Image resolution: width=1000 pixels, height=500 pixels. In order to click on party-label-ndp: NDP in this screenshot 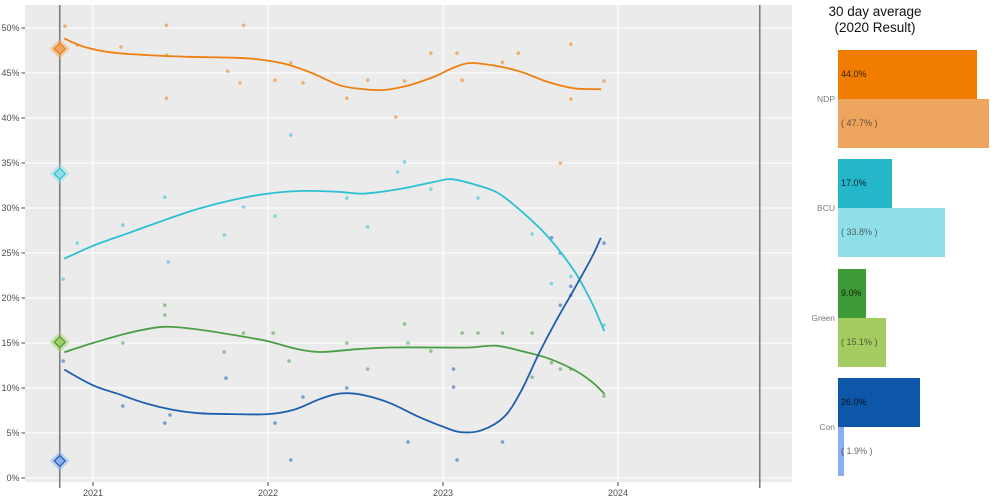, I will do `click(826, 99)`.